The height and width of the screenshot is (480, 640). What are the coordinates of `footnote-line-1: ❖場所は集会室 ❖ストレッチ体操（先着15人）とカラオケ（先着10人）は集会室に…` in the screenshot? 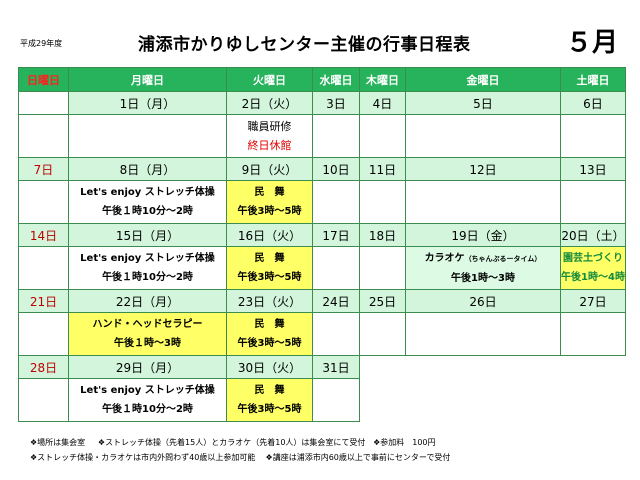 It's located at (240, 442).